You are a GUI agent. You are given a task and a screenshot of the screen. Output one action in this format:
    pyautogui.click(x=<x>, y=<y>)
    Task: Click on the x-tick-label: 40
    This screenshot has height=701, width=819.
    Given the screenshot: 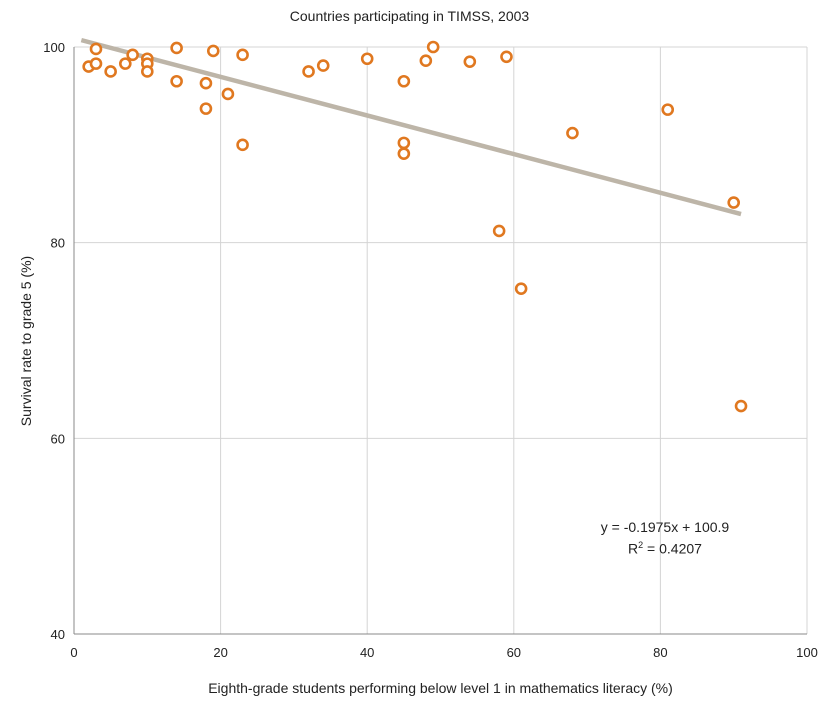 What is the action you would take?
    pyautogui.click(x=367, y=652)
    